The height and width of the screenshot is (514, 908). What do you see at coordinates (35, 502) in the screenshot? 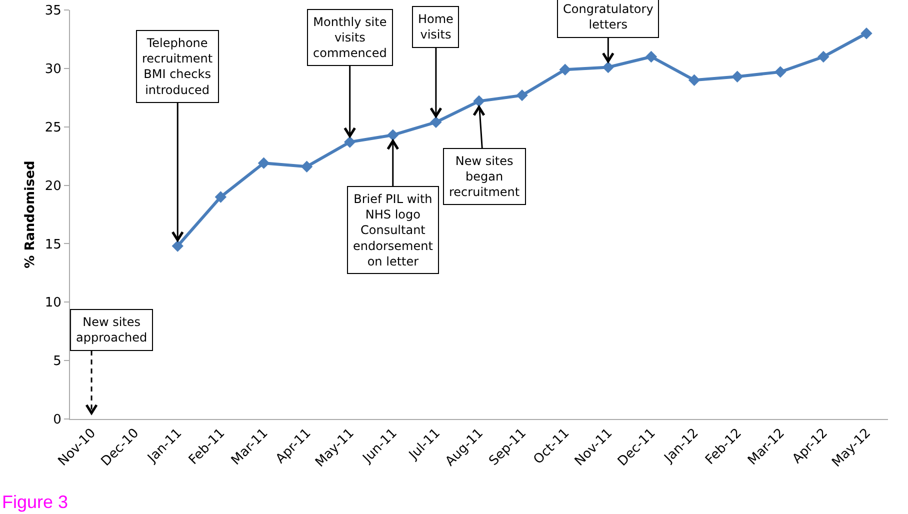
I see `caption: Figure 3` at bounding box center [35, 502].